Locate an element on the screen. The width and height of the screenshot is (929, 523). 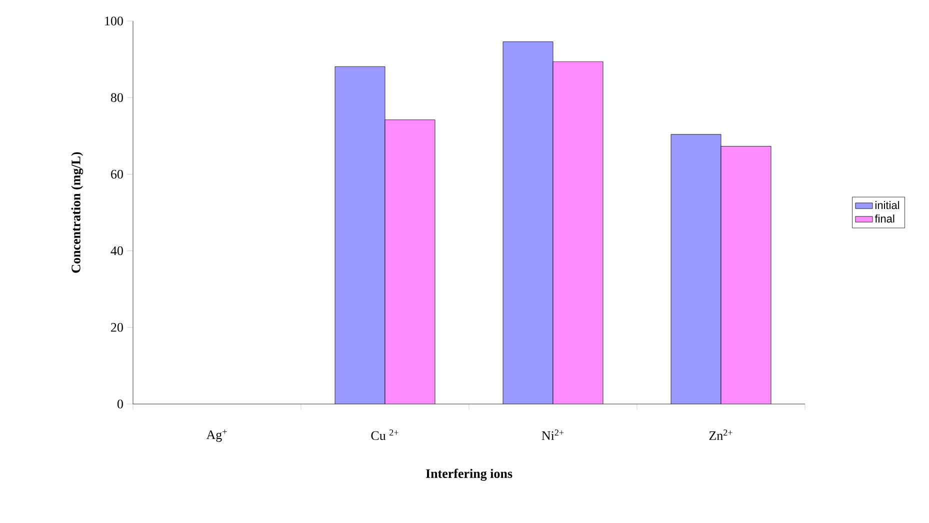
y-tick-label: 20 is located at coordinates (117, 327).